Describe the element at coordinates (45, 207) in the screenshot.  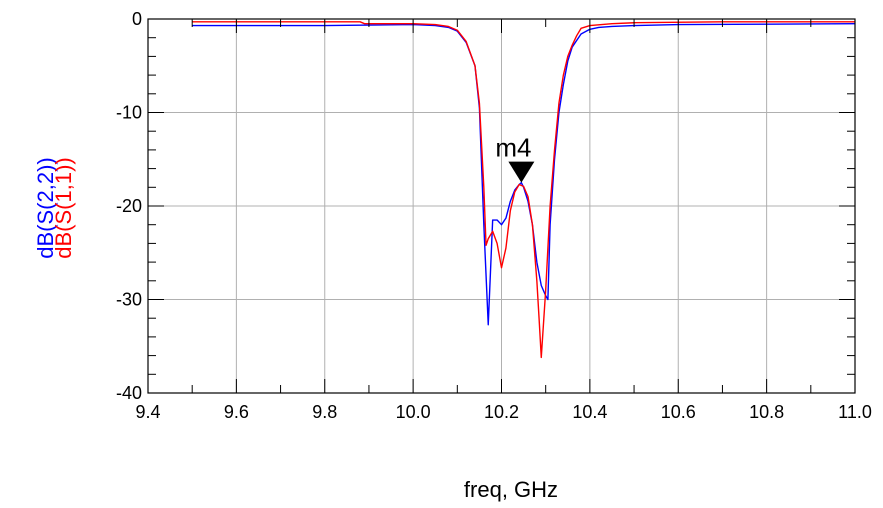
I see `y-axis-title-s22: dB(S(2,2))` at that location.